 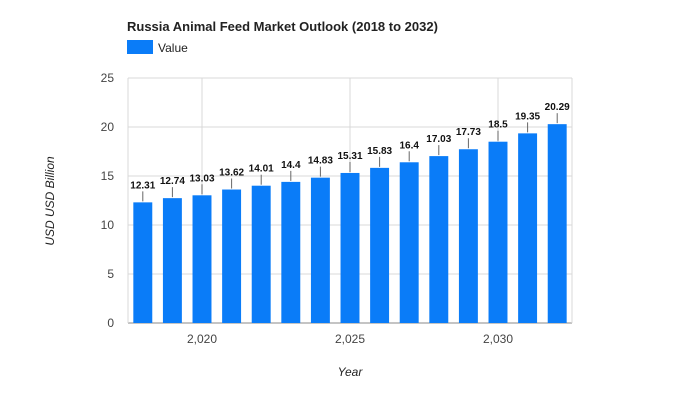 I want to click on data-label: 19.35, so click(x=527, y=116).